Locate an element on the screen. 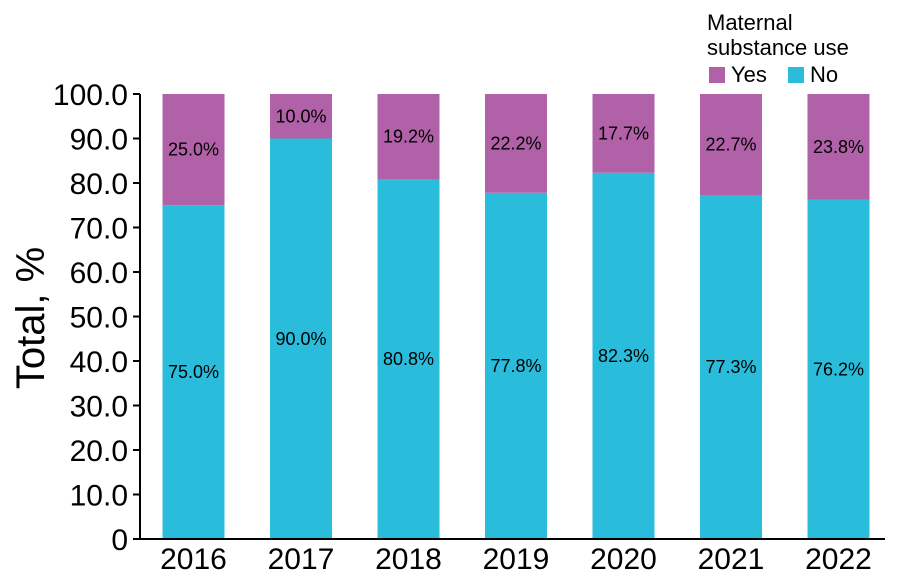 The image size is (900, 582). y-tick-label: 60.0 is located at coordinates (99, 273).